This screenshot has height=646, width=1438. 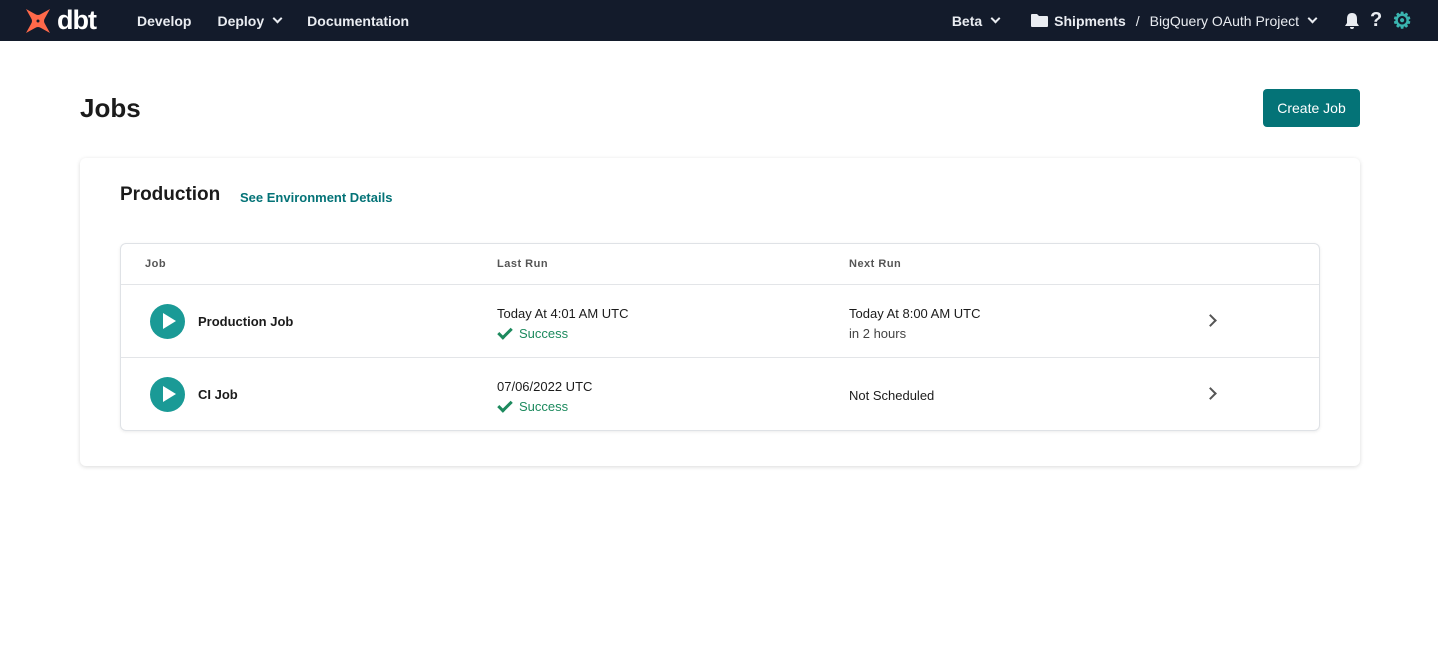 I want to click on environment-name: Production, so click(x=170, y=194).